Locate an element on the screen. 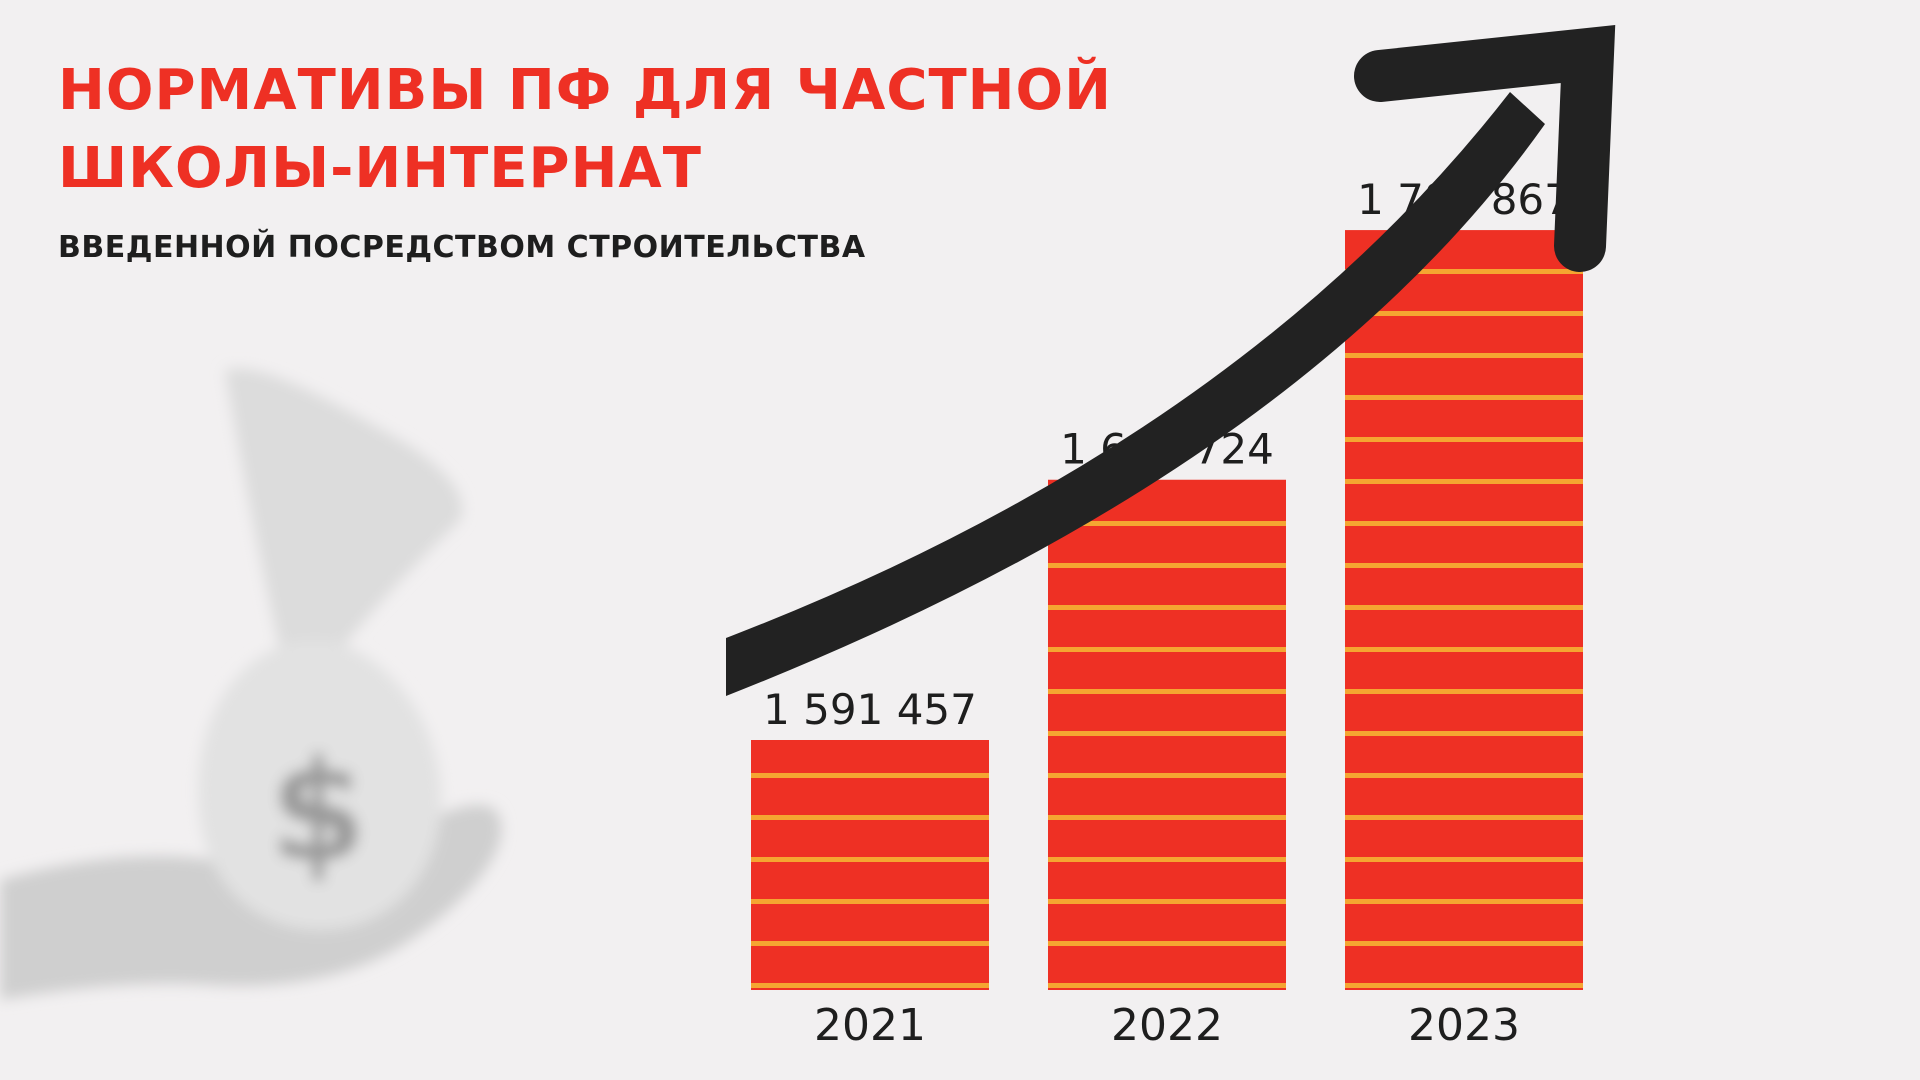 The width and height of the screenshot is (1920, 1080). bar-2023 is located at coordinates (1464, 610).